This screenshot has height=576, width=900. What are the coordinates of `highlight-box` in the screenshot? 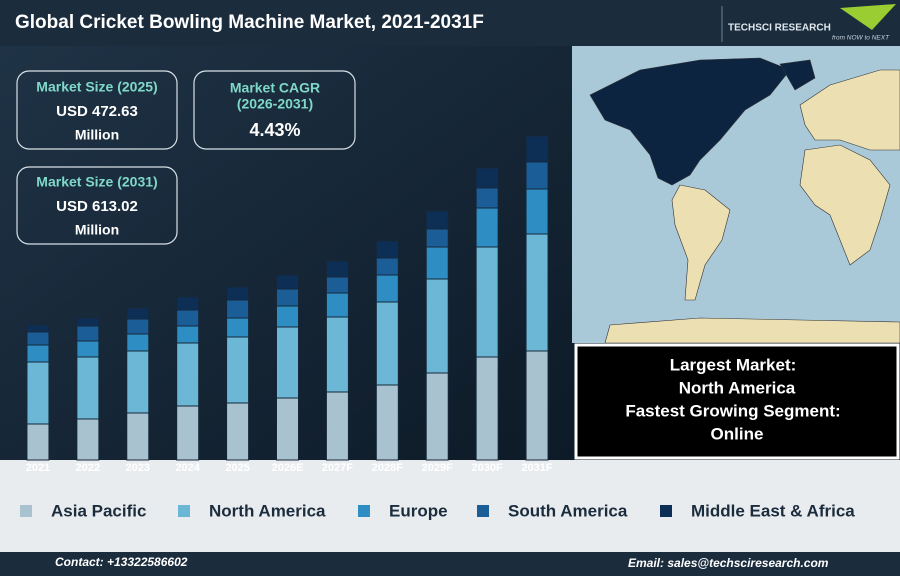 It's located at (737, 401).